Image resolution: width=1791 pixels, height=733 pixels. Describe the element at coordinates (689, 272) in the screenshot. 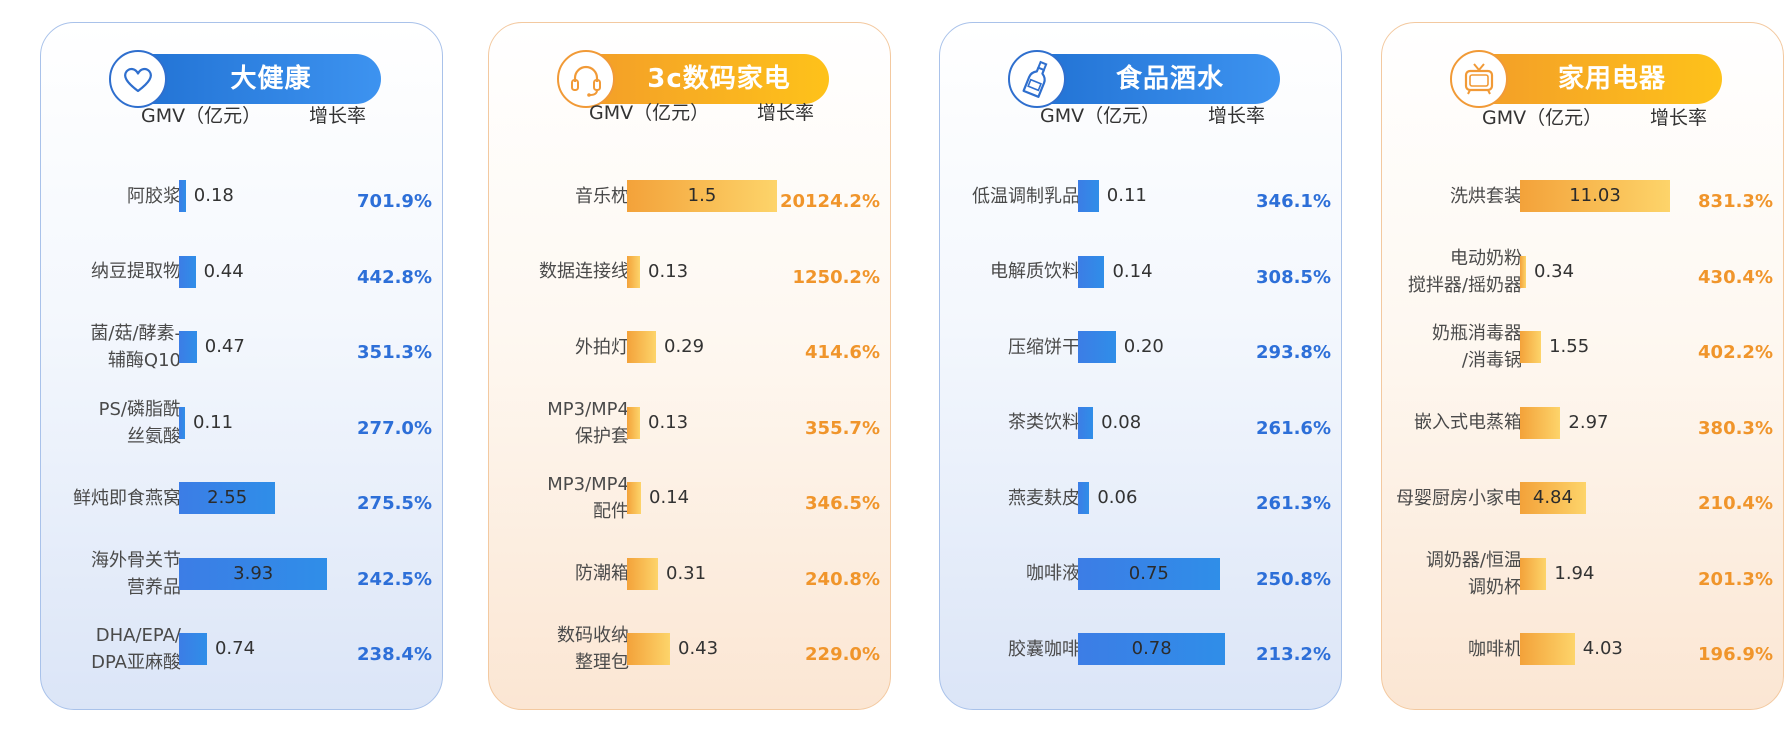

I see `bar-row: 数据连接线 0.13 1250.2%` at that location.